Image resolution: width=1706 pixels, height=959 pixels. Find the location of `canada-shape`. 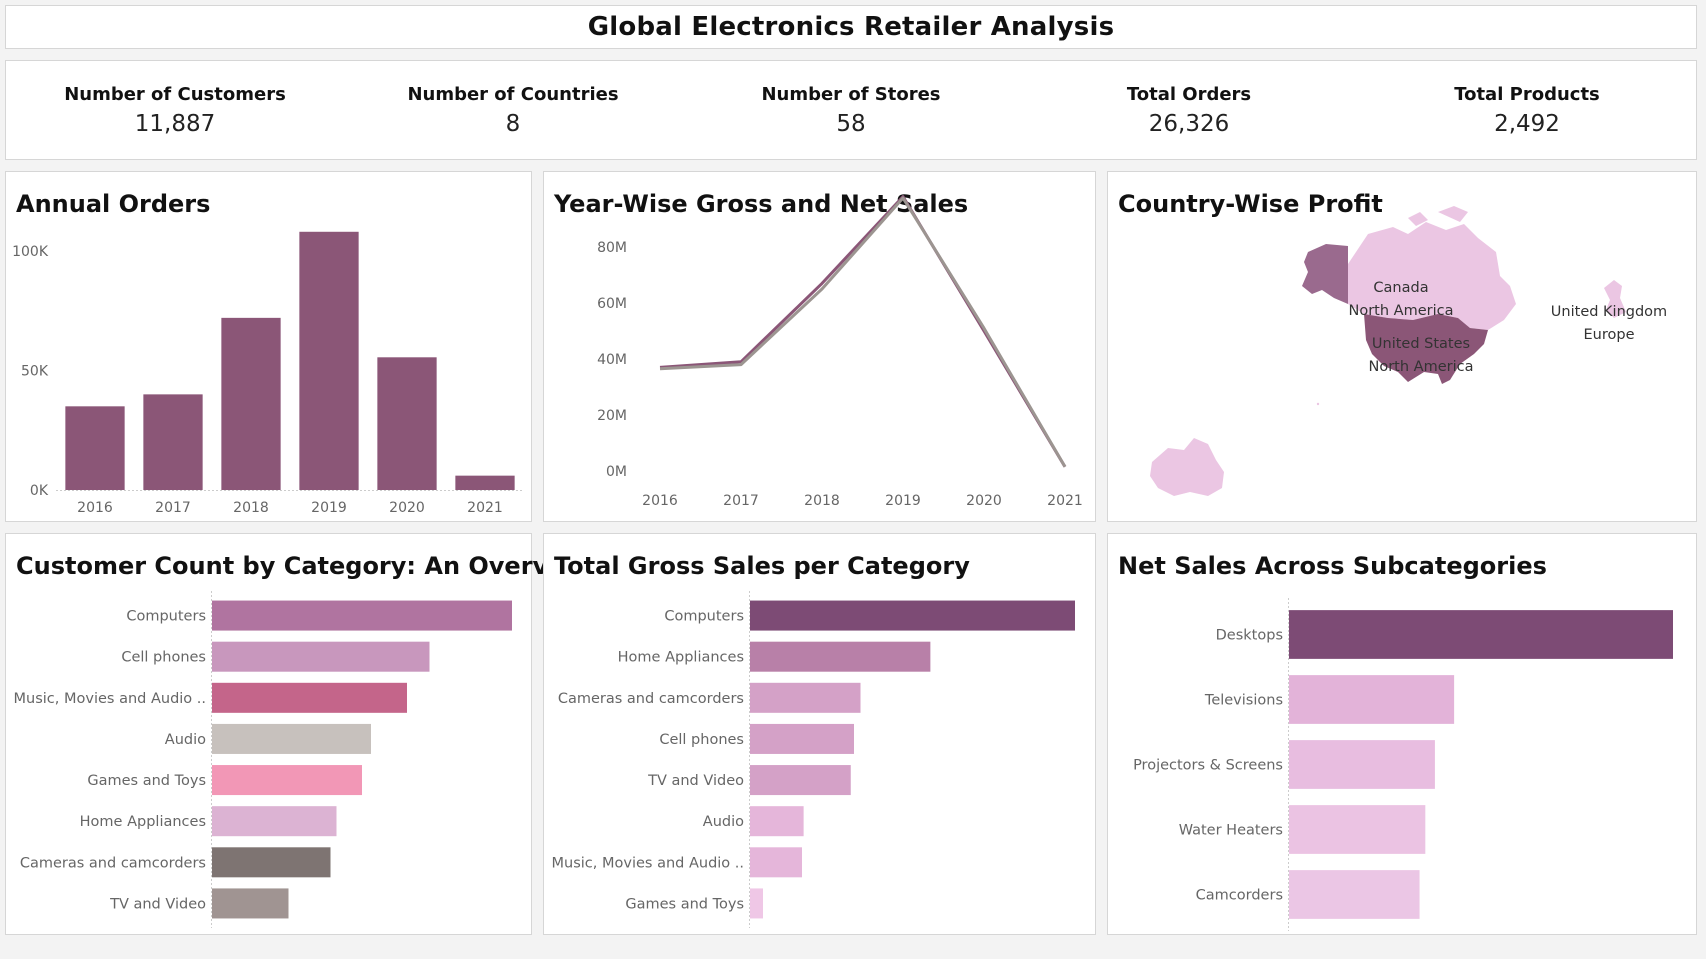

canada-shape is located at coordinates (1432, 276).